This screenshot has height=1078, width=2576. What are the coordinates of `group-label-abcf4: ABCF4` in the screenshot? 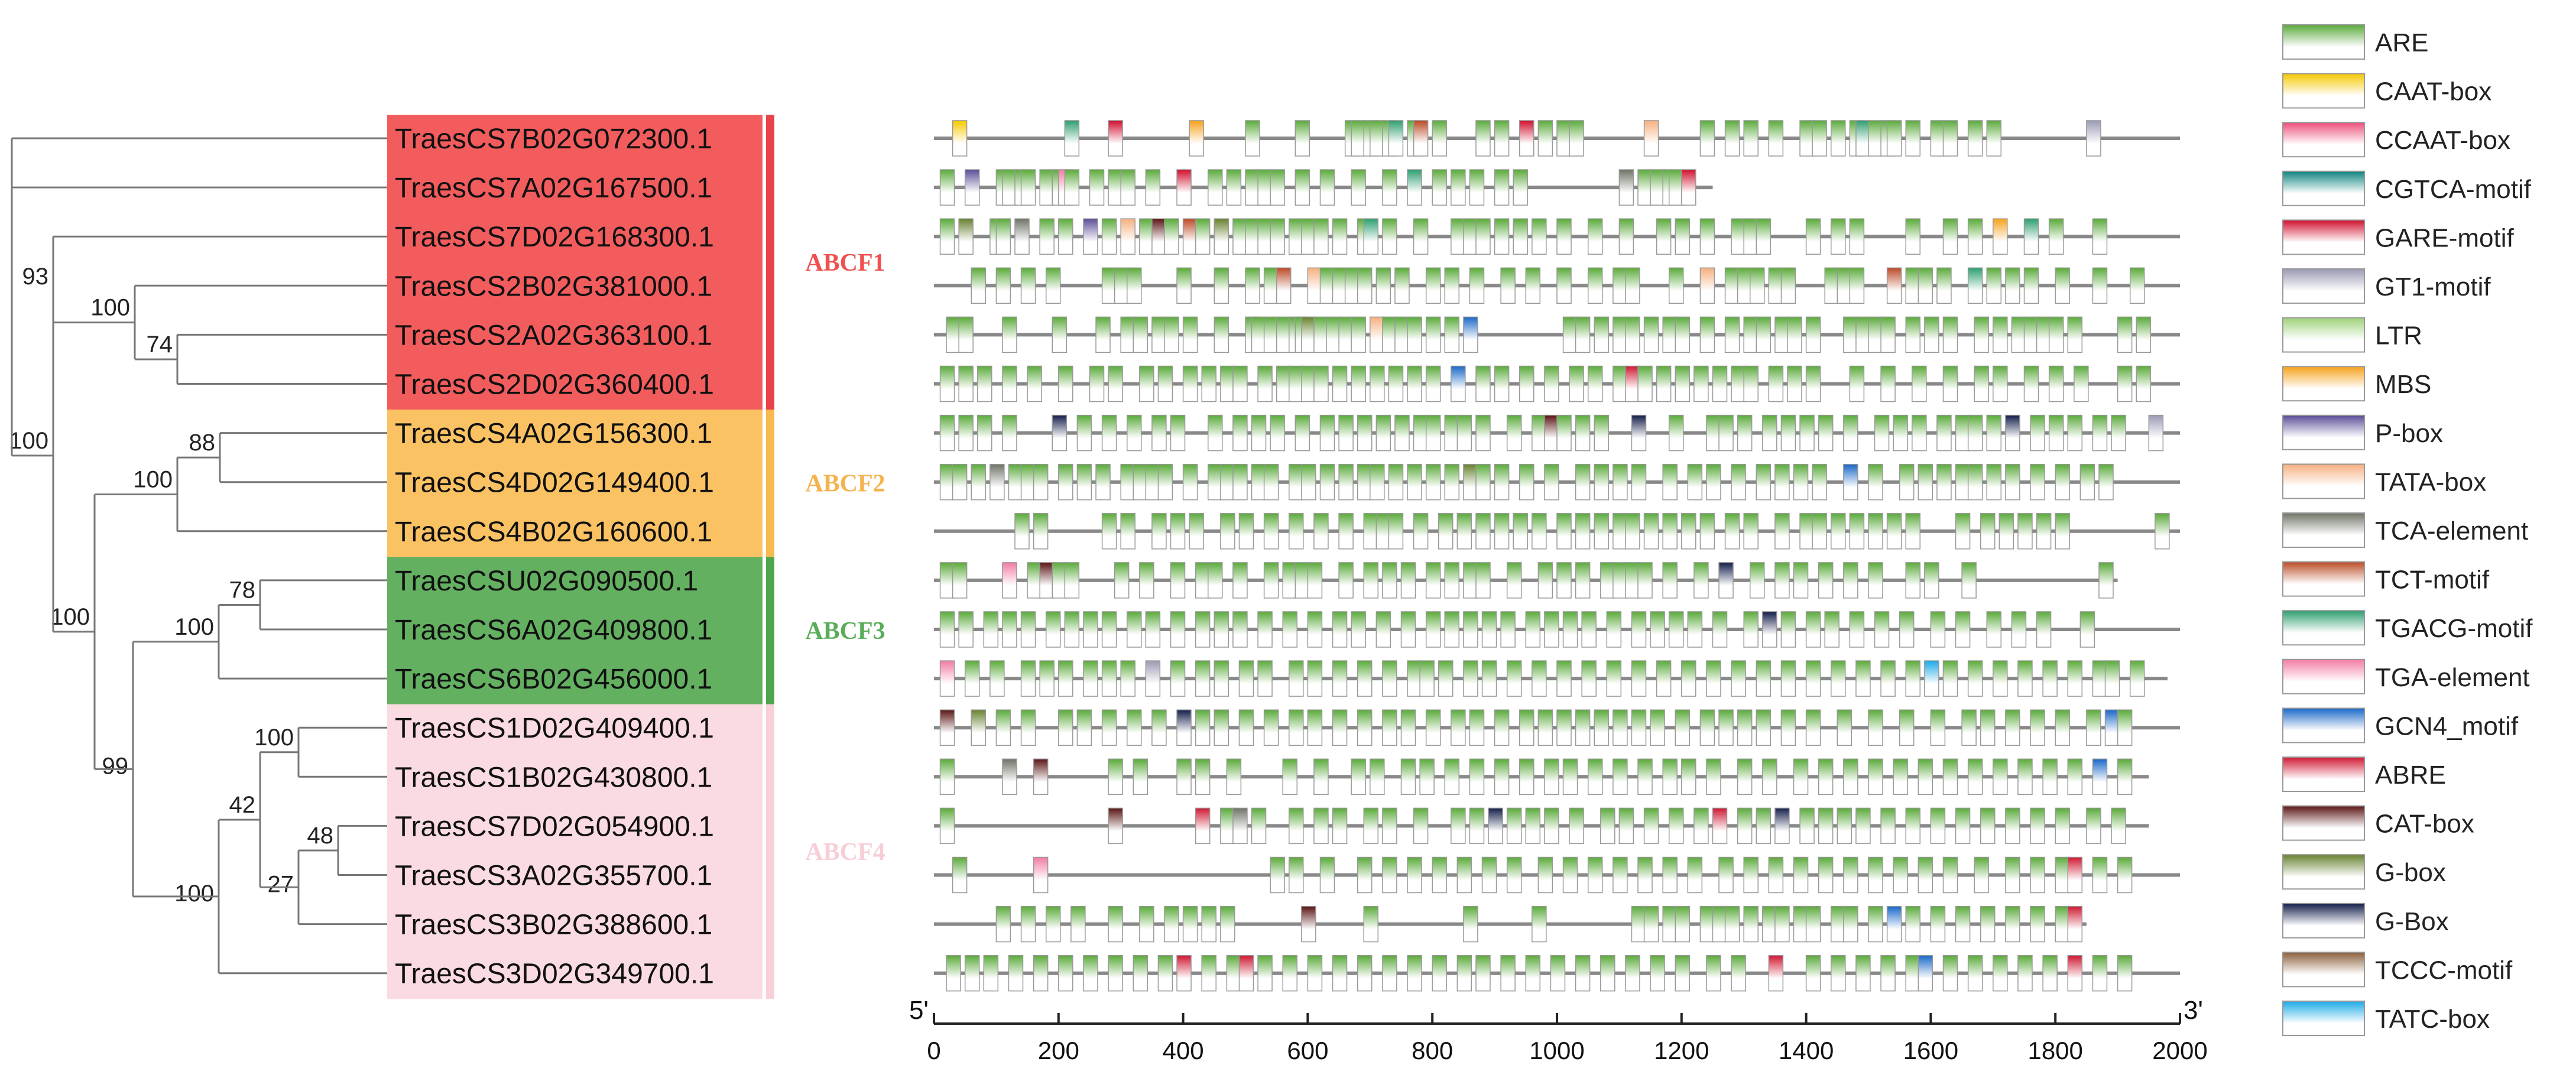 It's located at (845, 852).